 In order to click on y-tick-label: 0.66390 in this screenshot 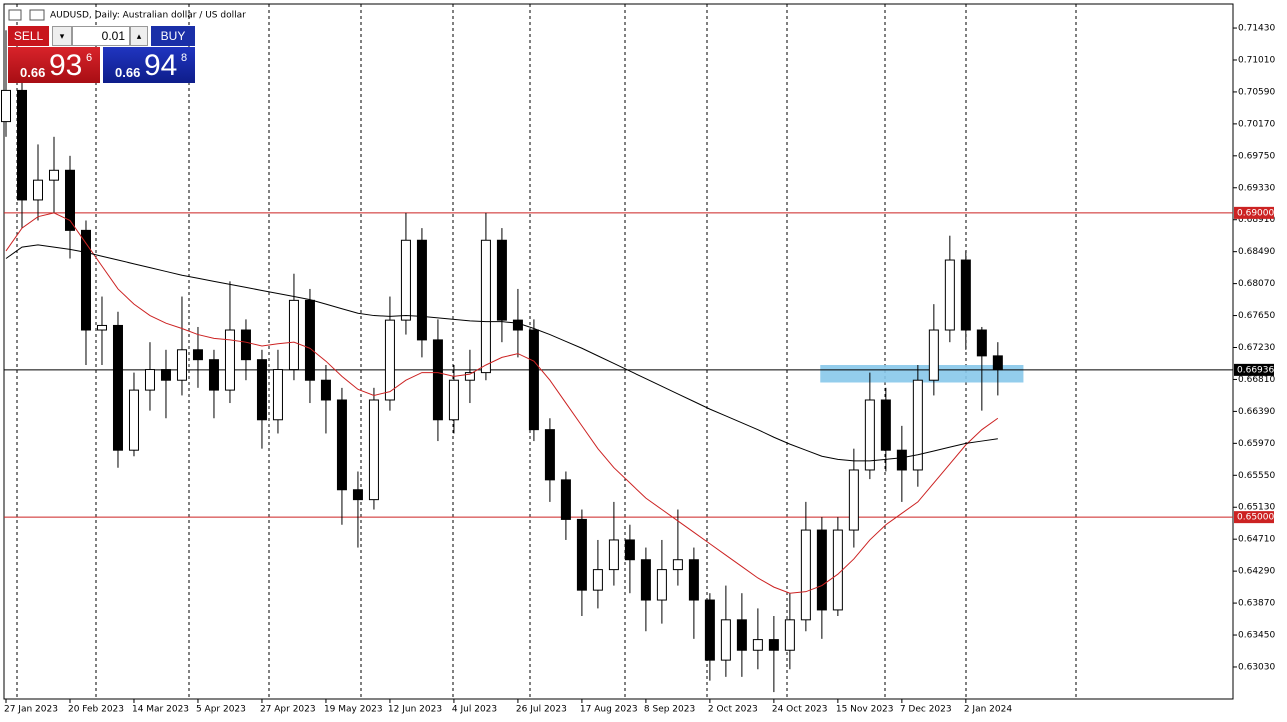, I will do `click(1256, 412)`.